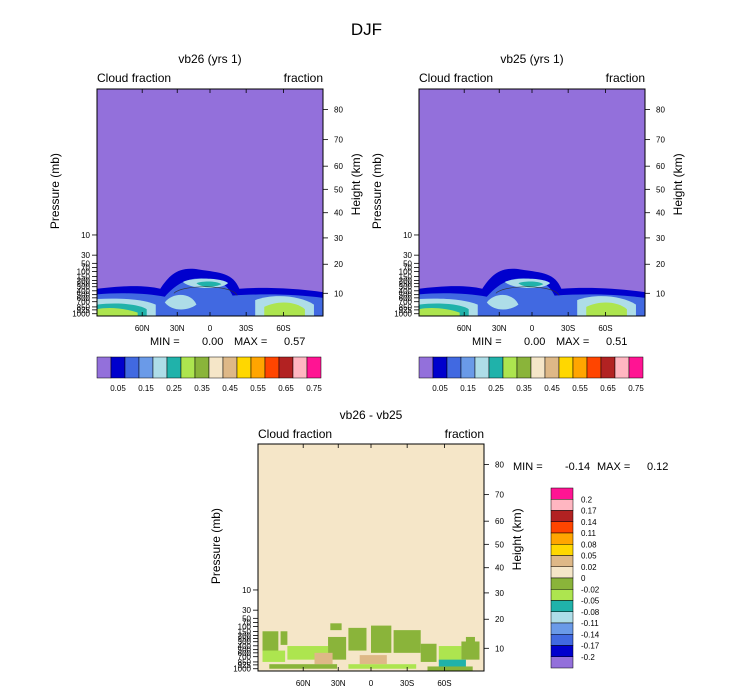 This screenshot has height=696, width=733. I want to click on left-label: Cloud fraction, so click(134, 78).